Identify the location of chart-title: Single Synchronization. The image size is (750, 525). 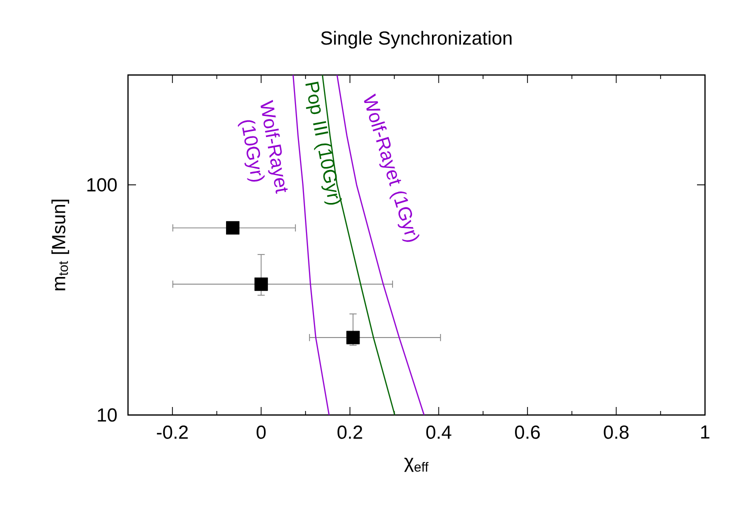
(416, 39).